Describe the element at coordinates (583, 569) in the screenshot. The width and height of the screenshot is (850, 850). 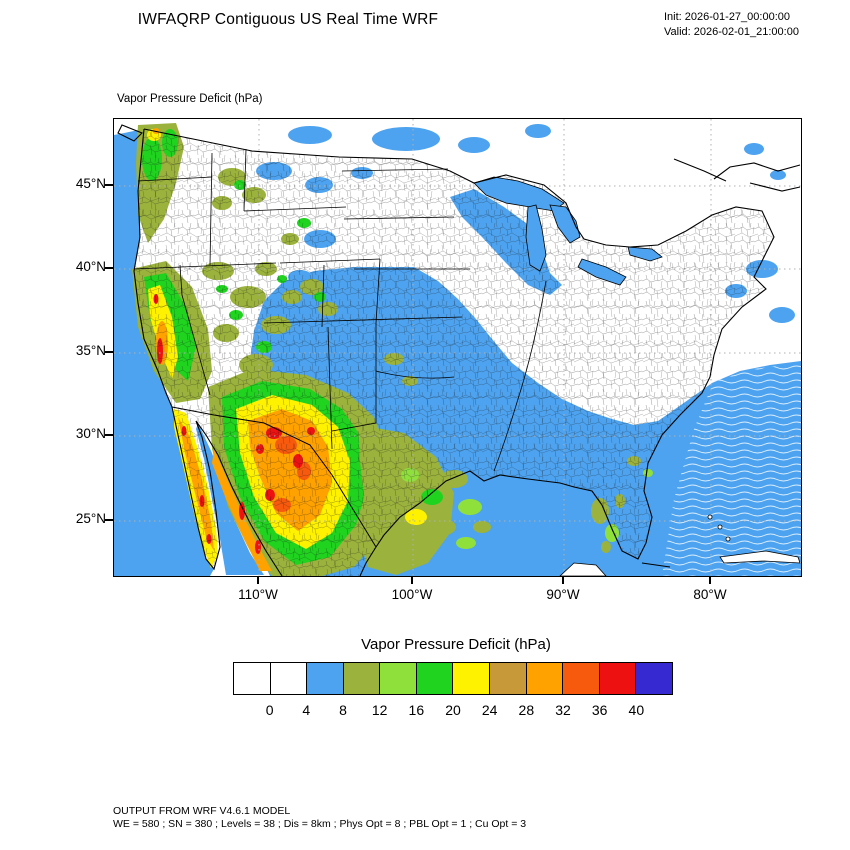
I see `yucatan` at that location.